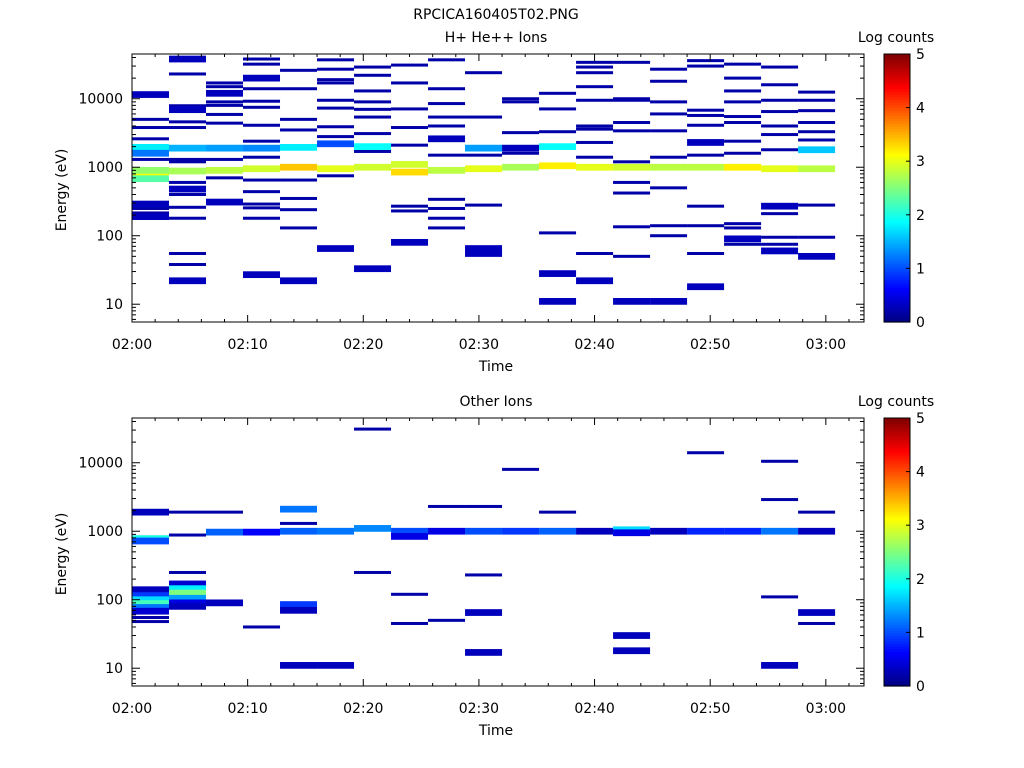  I want to click on x-tick-label: 02:00, so click(132, 345).